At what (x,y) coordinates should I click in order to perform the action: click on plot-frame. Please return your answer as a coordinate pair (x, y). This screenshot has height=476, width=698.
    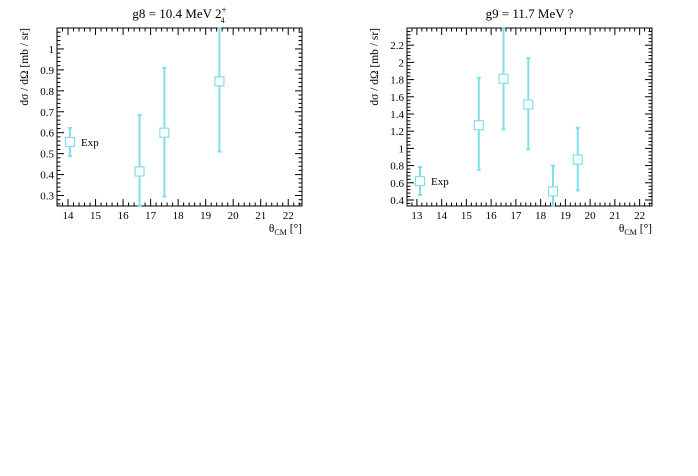
    Looking at the image, I should click on (179, 117).